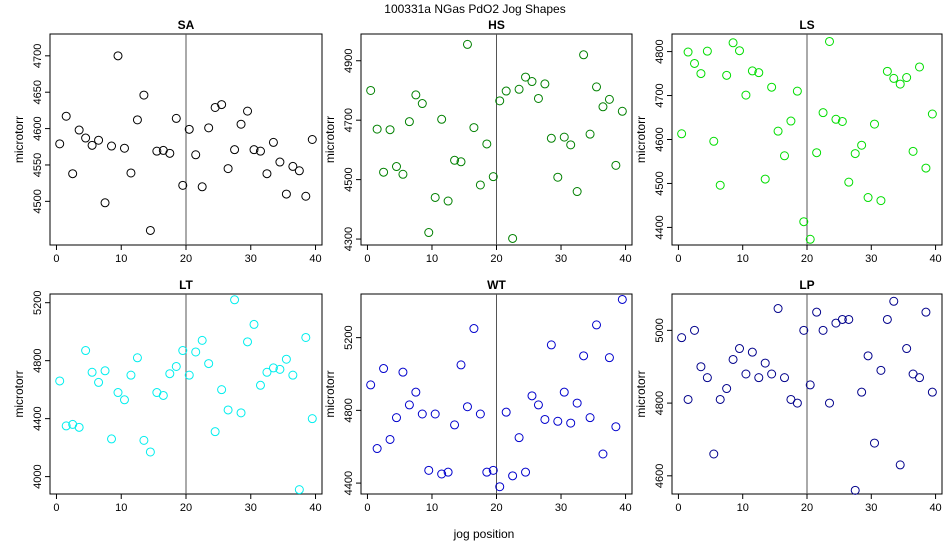 Image resolution: width=950 pixels, height=550 pixels. What do you see at coordinates (806, 285) in the screenshot?
I see `panel-title: LP` at bounding box center [806, 285].